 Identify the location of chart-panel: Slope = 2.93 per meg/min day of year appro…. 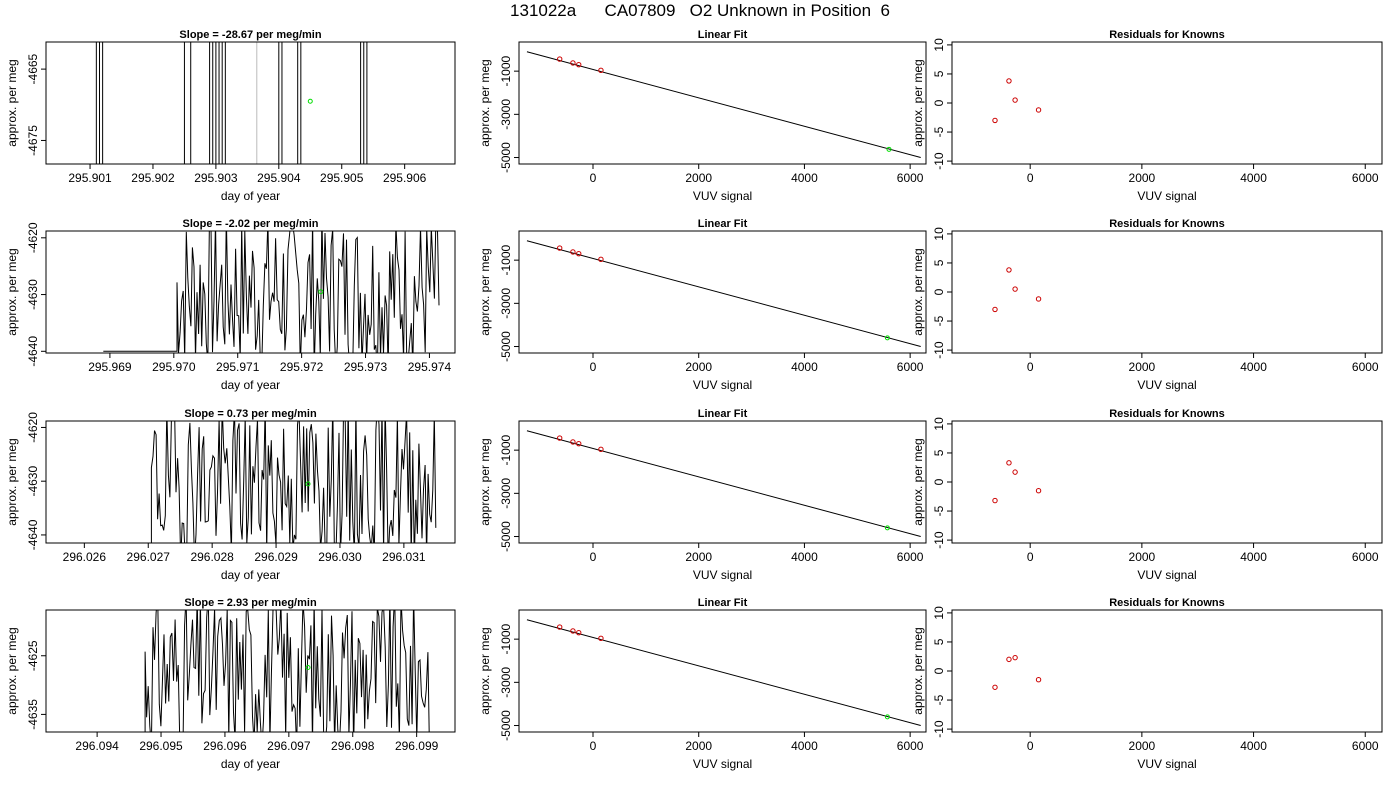
(230, 684).